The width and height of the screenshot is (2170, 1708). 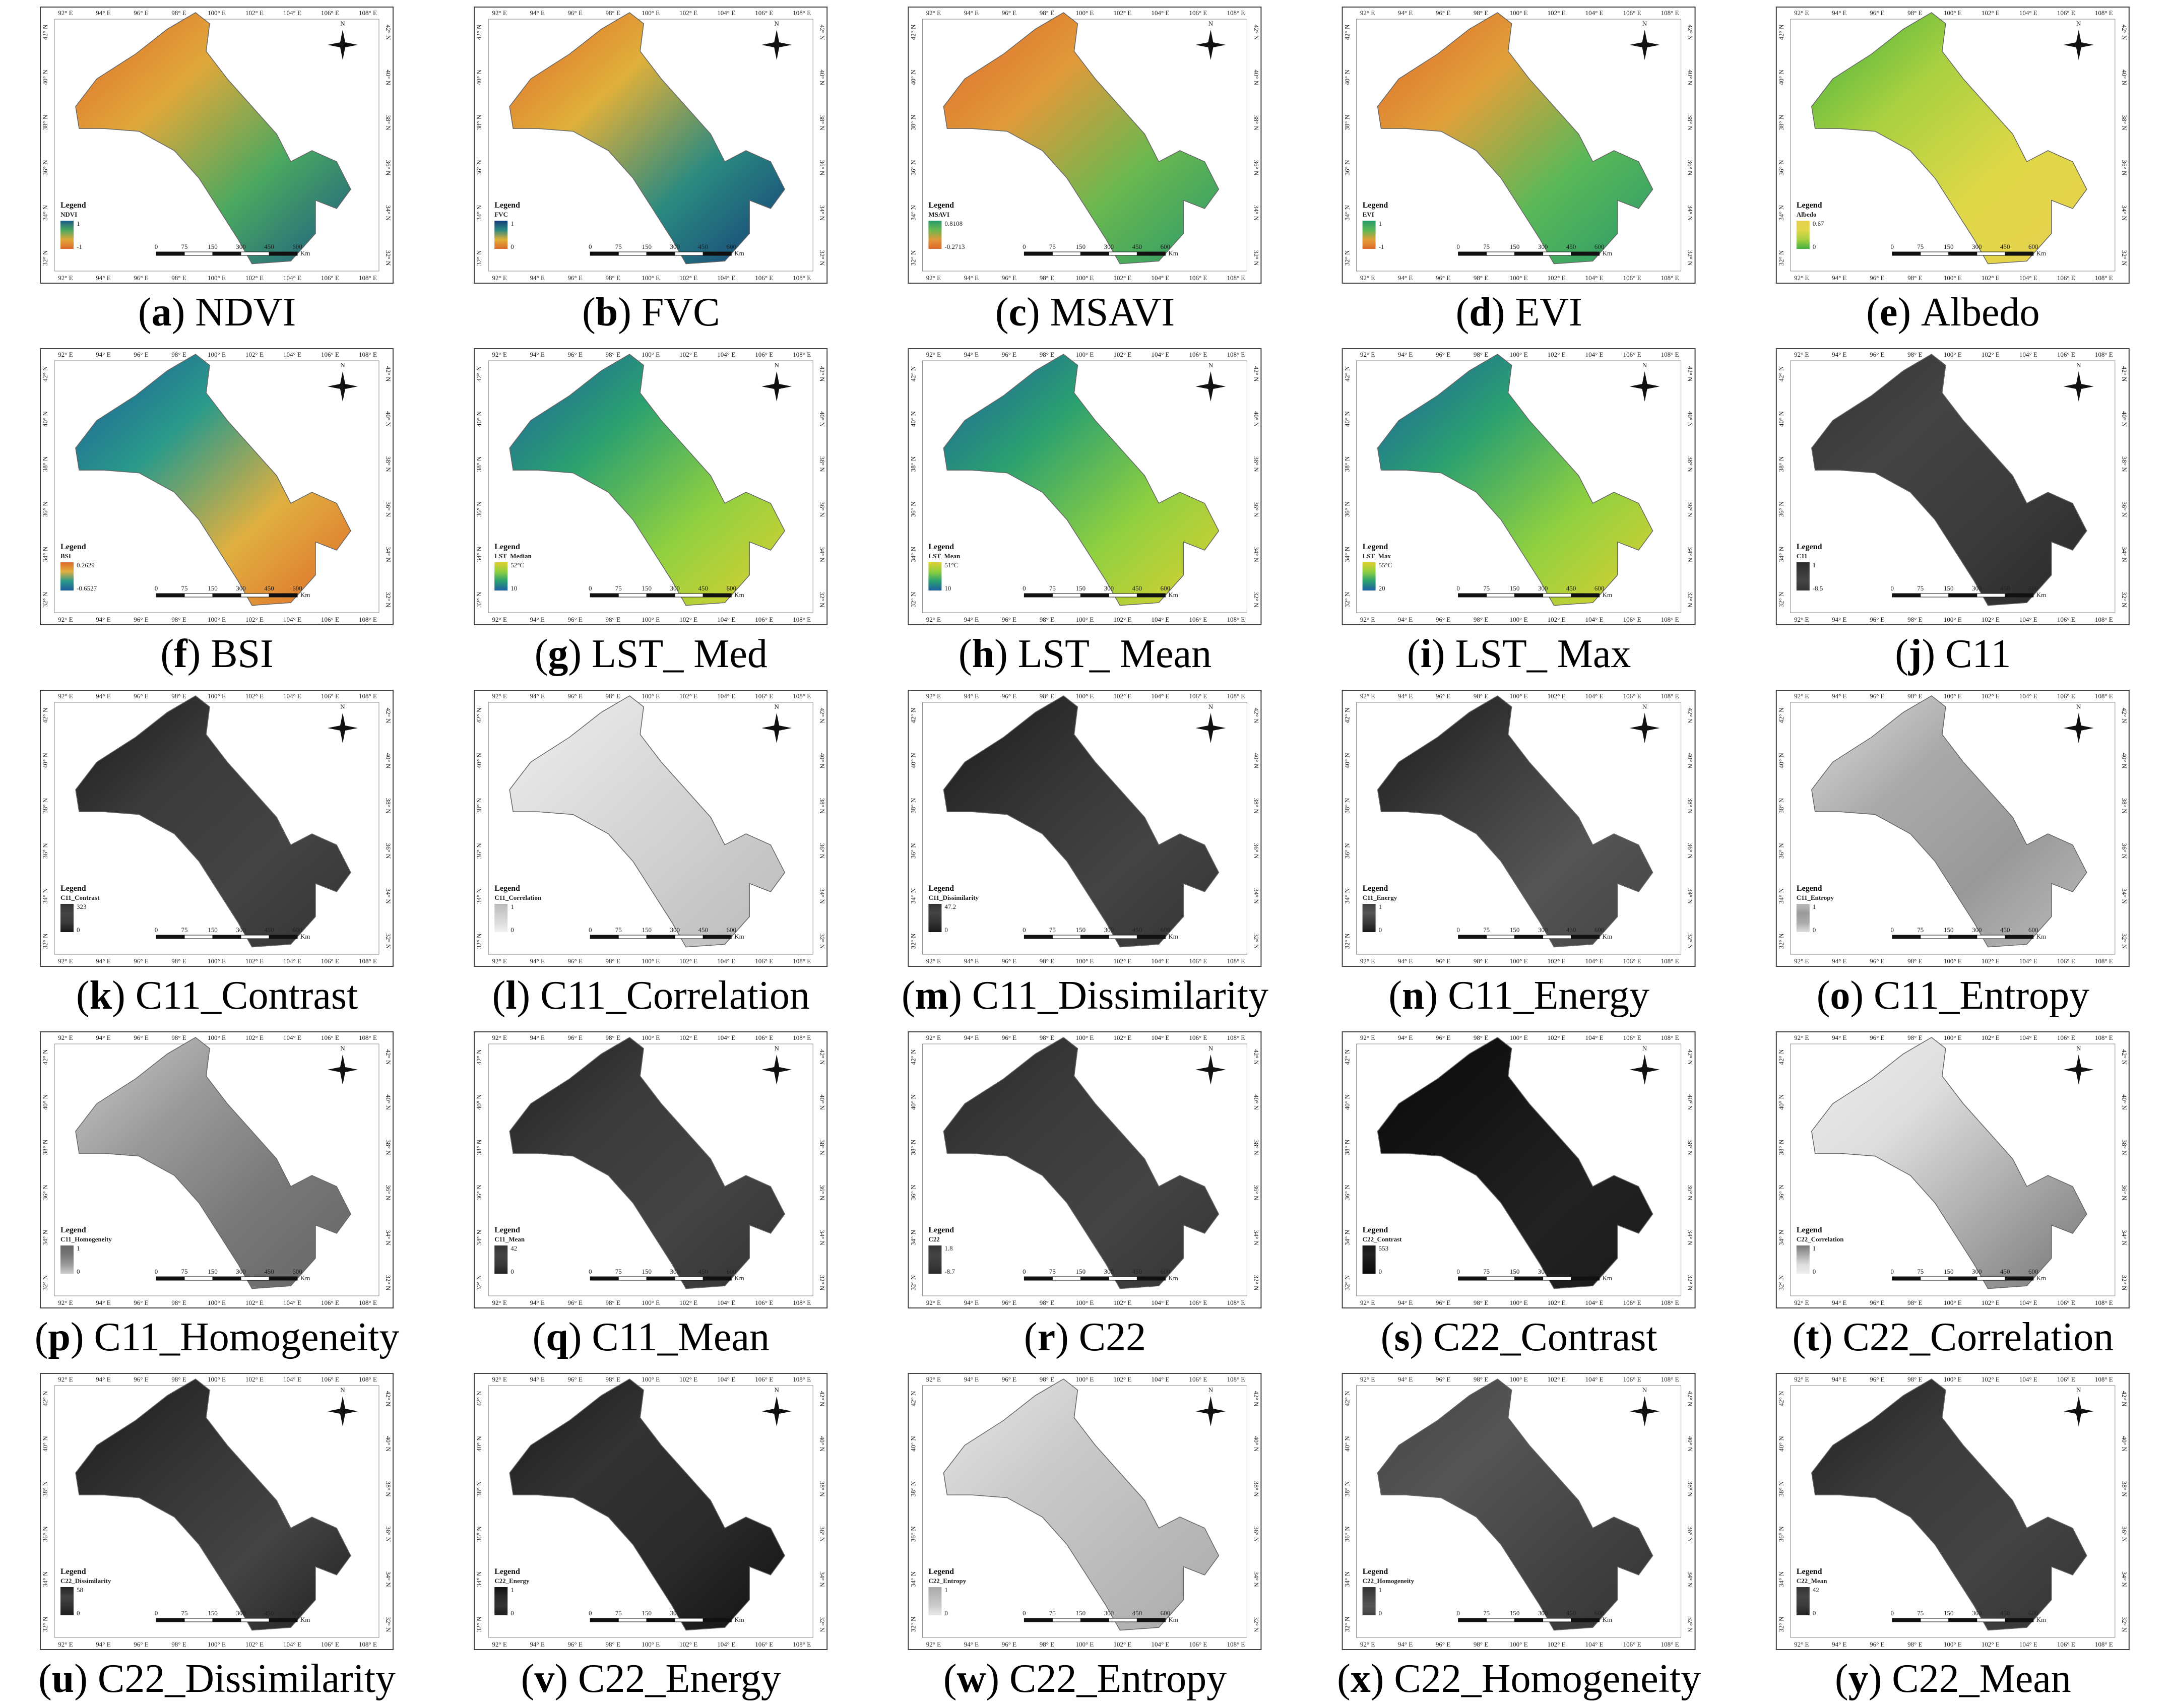 I want to click on legend-max: 1, so click(x=78, y=224).